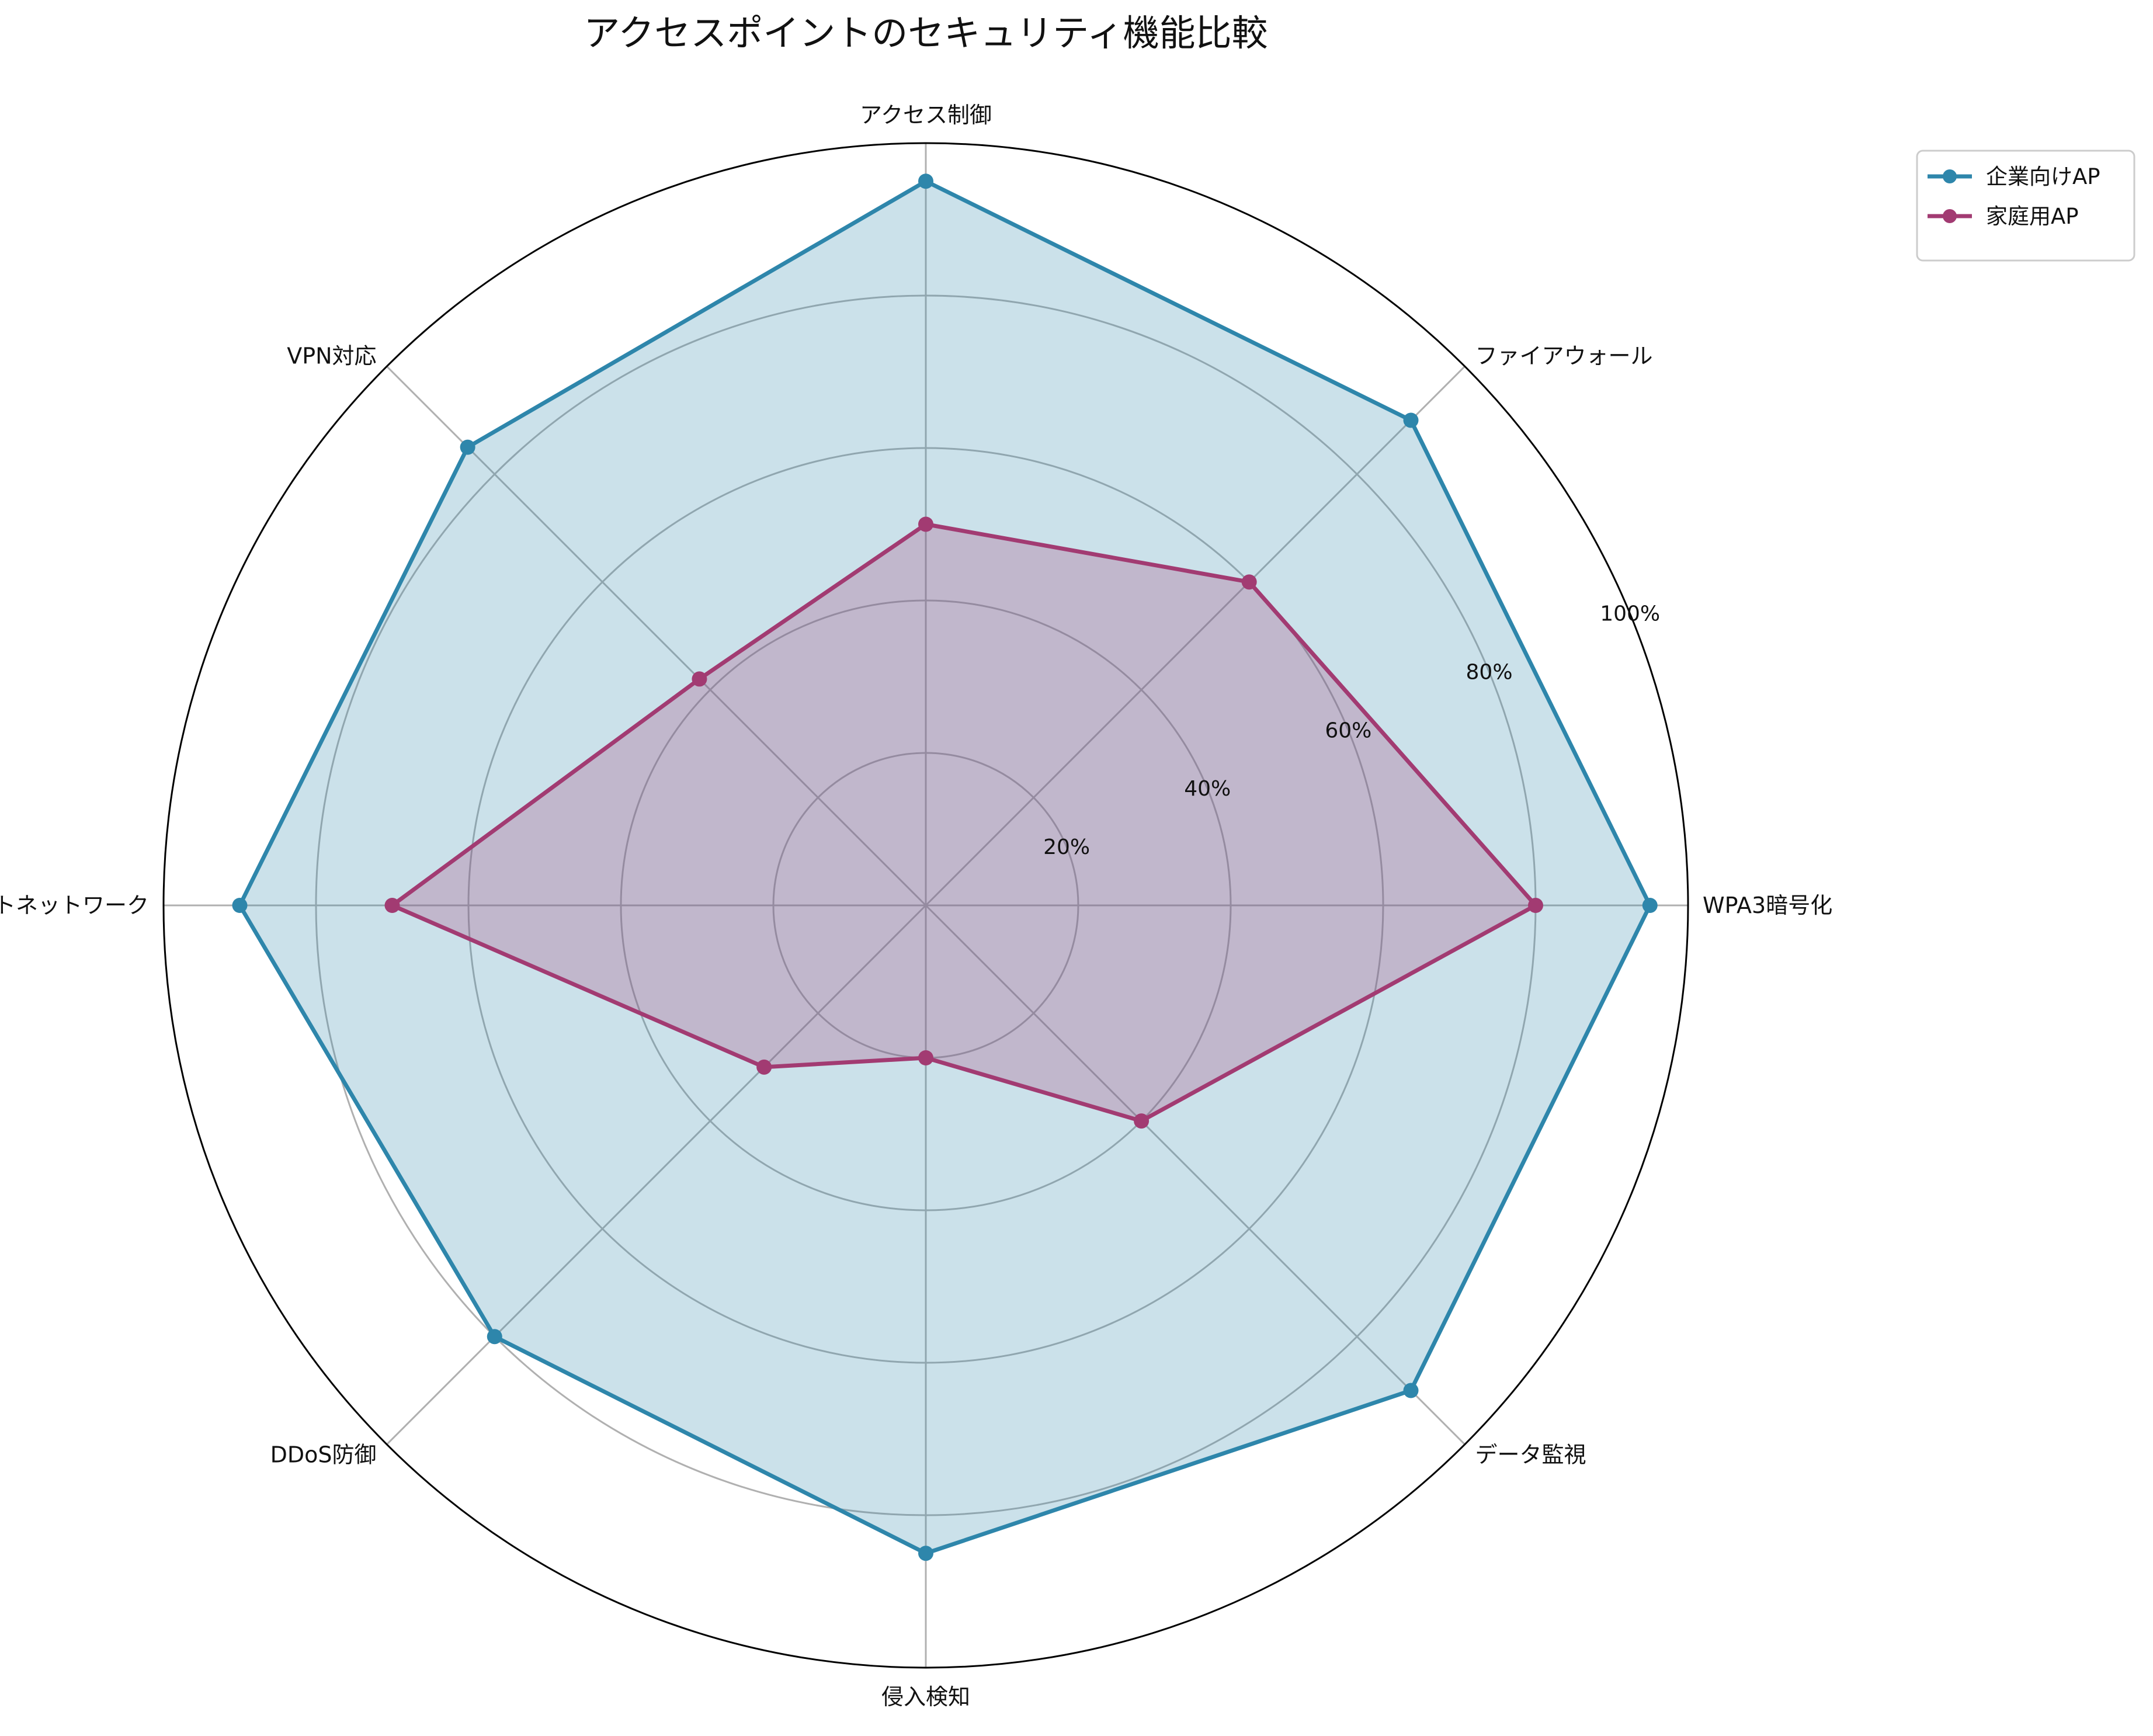  What do you see at coordinates (74, 905) in the screenshot?
I see `category-label-5: ゲストネットワーク` at bounding box center [74, 905].